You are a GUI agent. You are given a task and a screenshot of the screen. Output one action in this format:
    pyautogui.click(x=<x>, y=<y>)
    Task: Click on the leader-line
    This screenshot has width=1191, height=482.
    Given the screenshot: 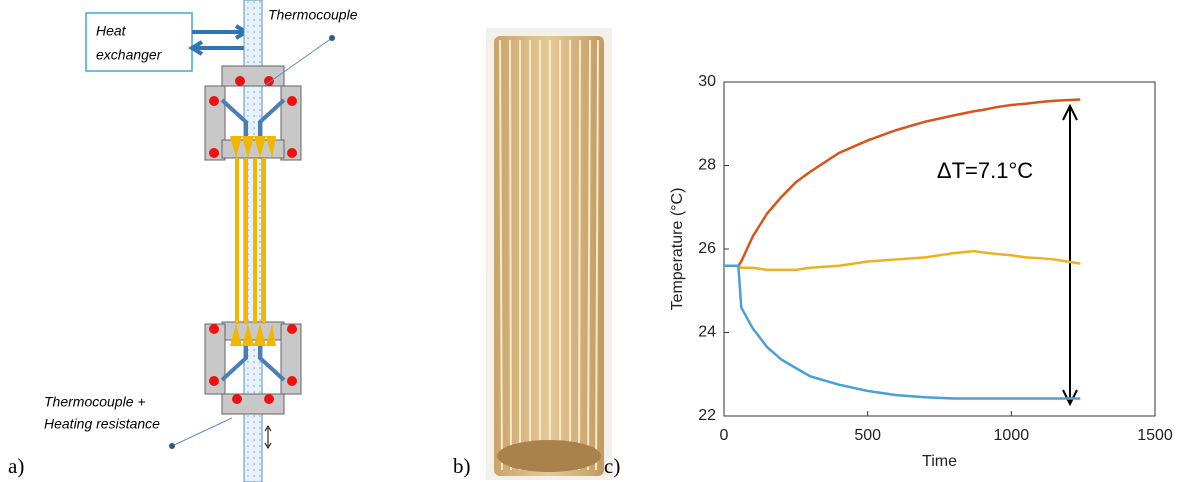 What is the action you would take?
    pyautogui.click(x=252, y=242)
    